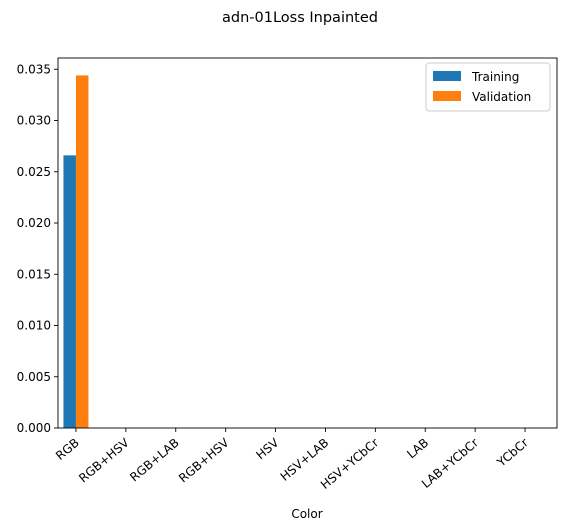 The width and height of the screenshot is (568, 530). What do you see at coordinates (447, 76) in the screenshot?
I see `legend-swatch-training` at bounding box center [447, 76].